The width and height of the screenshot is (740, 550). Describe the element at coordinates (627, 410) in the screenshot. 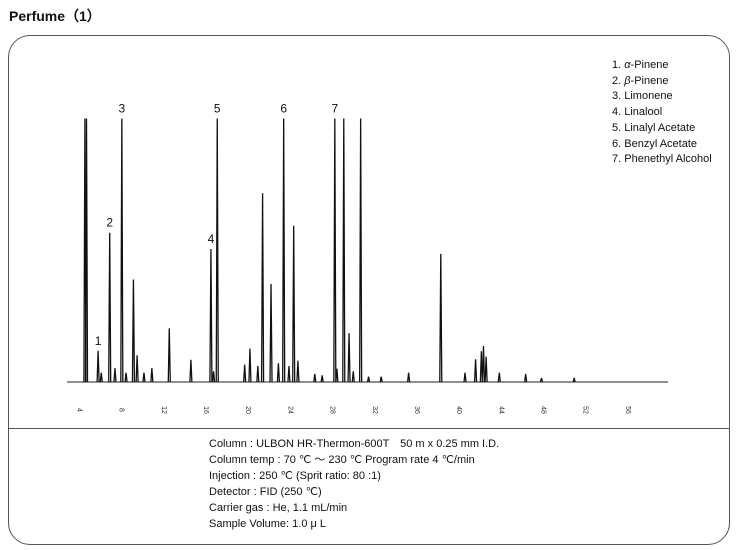

I see `x-tick-label: 56` at that location.